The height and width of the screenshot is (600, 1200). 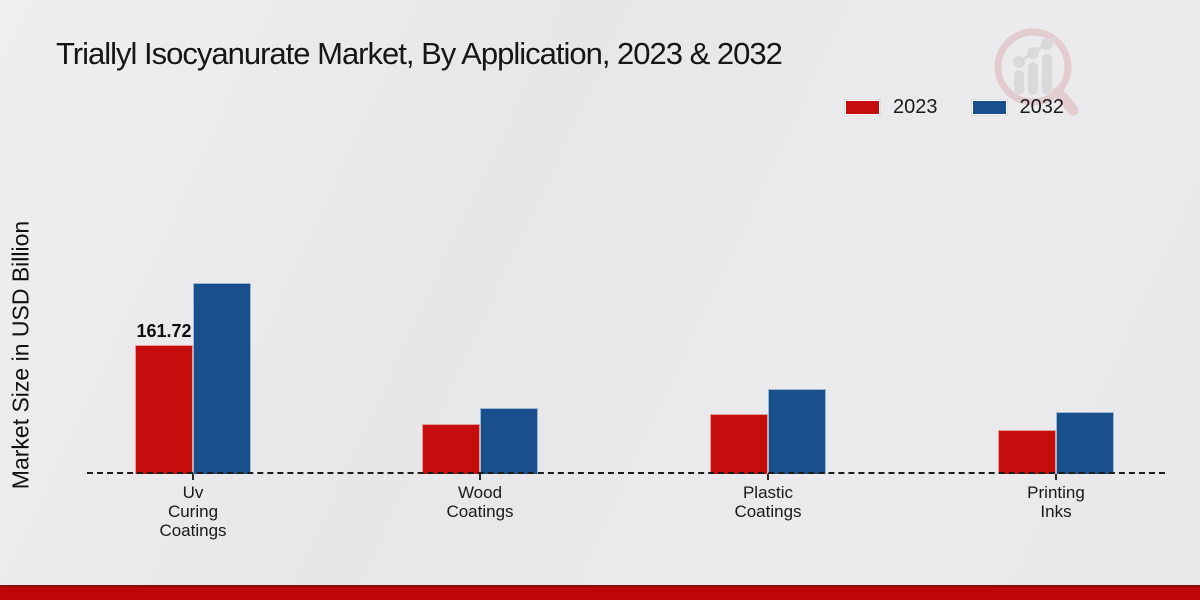 What do you see at coordinates (862, 107) in the screenshot?
I see `legend-swatch-2023` at bounding box center [862, 107].